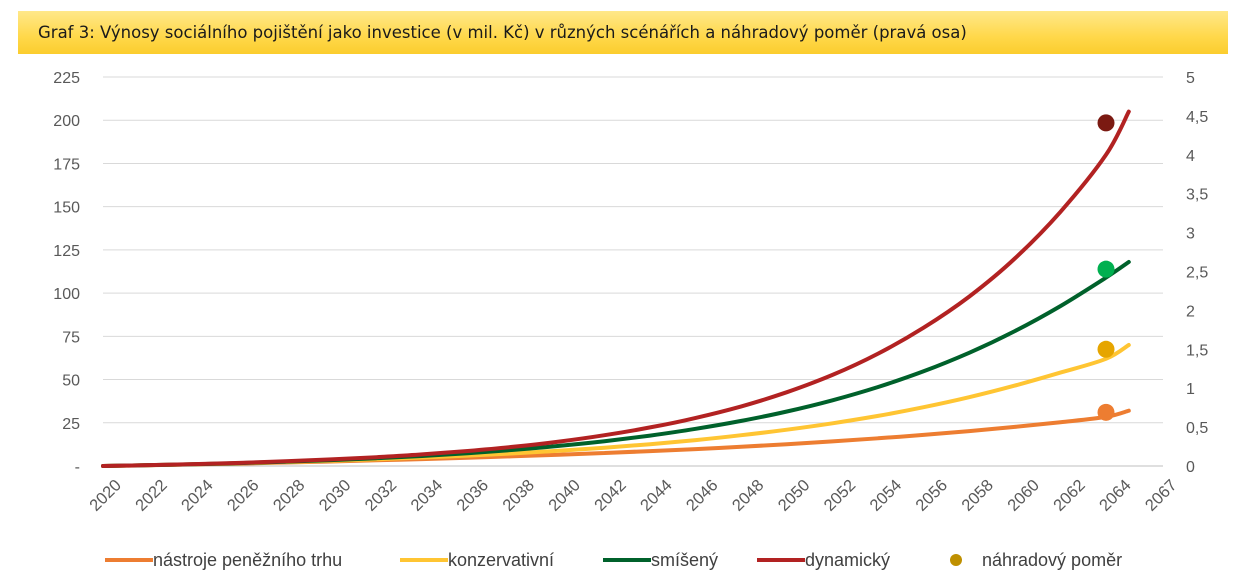 This screenshot has height=582, width=1242. I want to click on y-left-tick-label: 100, so click(66, 294).